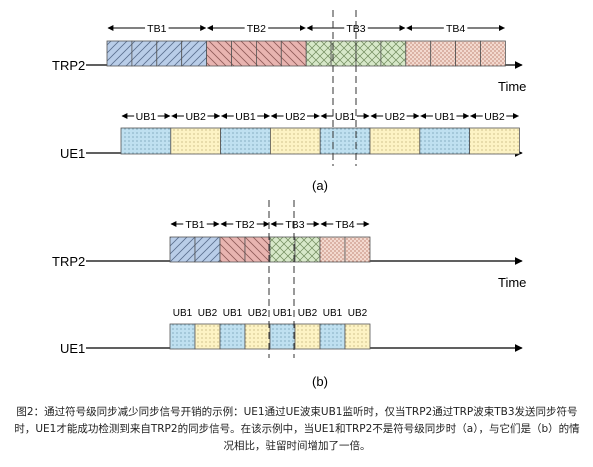 Image resolution: width=593 pixels, height=467 pixels. Describe the element at coordinates (320, 185) in the screenshot. I see `panel-label-a: (a)` at that location.